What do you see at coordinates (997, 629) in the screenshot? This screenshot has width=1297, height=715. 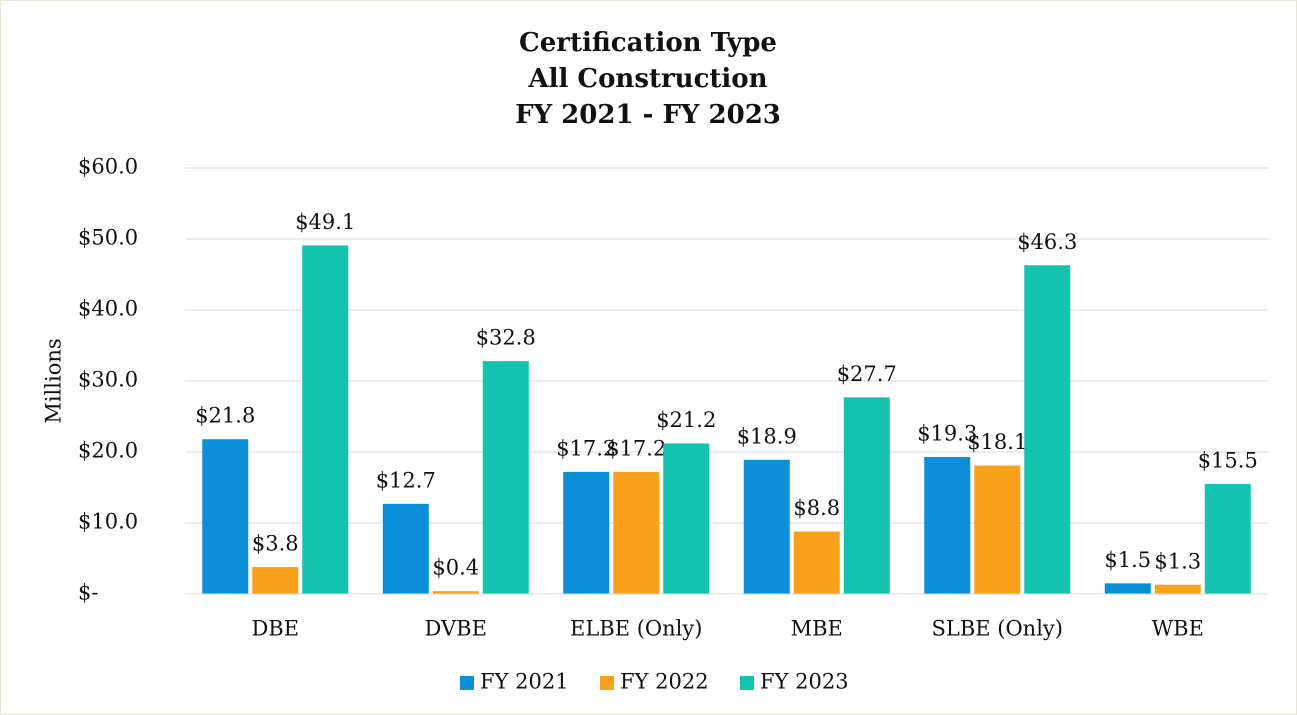 I see `x-tick-label: SLBE (Only)` at bounding box center [997, 629].